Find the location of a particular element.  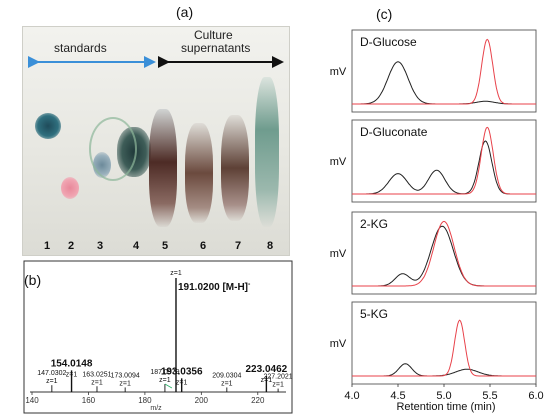

panel-label-c: (c) is located at coordinates (384, 14).